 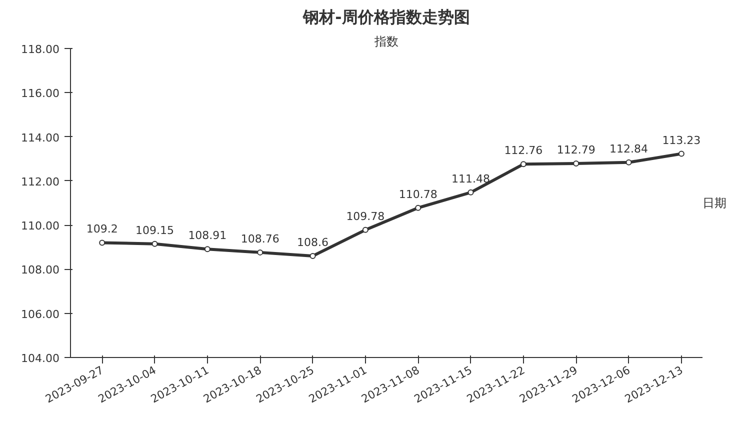 What do you see at coordinates (207, 235) in the screenshot?
I see `data-label: 108.91` at bounding box center [207, 235].